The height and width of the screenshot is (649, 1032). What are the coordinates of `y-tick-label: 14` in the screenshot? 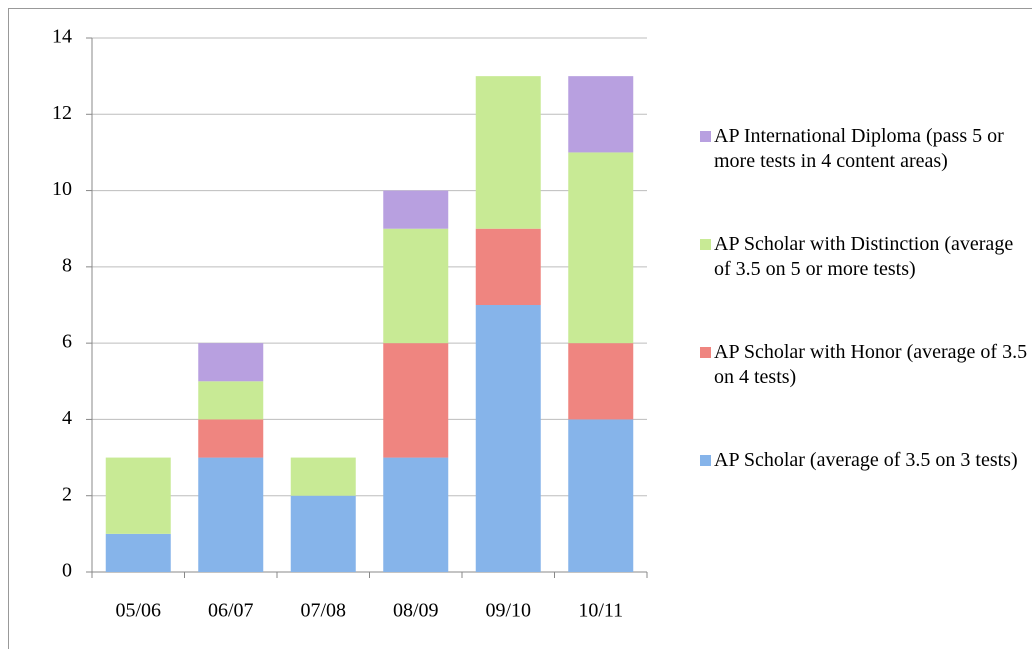 It's located at (62, 37).